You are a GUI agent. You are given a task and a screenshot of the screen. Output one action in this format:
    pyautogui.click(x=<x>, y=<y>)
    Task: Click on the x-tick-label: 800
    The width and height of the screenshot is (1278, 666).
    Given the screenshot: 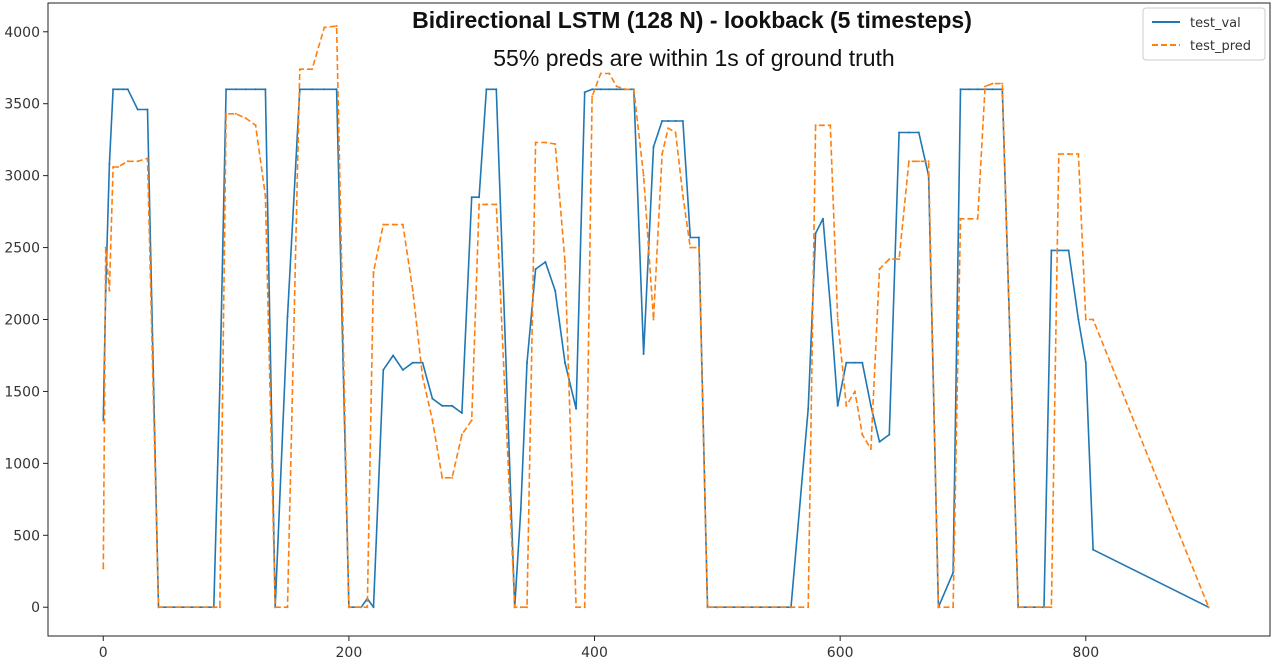 What is the action you would take?
    pyautogui.click(x=1085, y=653)
    